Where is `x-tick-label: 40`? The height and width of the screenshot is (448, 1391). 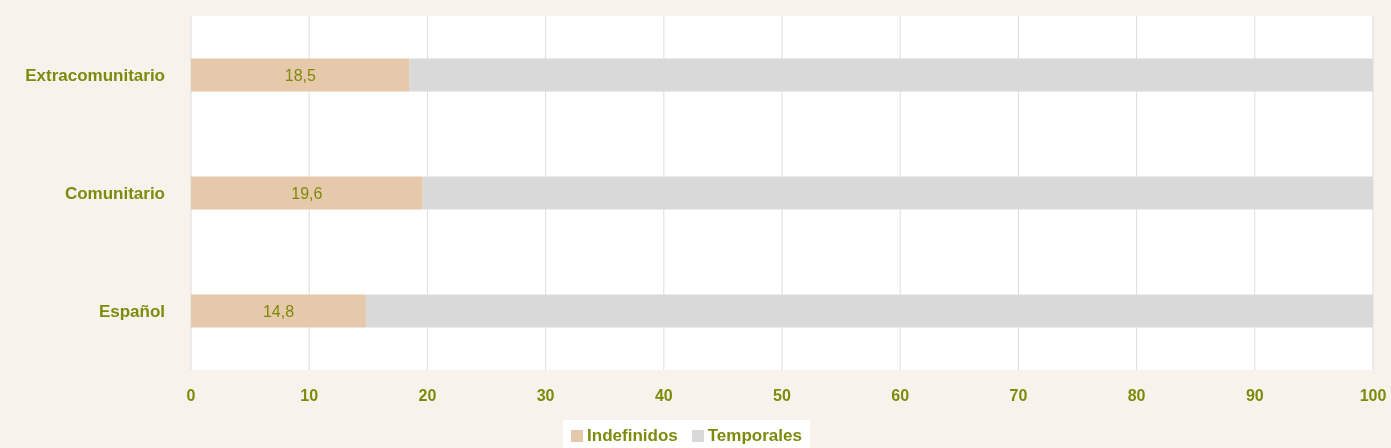 x-tick-label: 40 is located at coordinates (663, 396).